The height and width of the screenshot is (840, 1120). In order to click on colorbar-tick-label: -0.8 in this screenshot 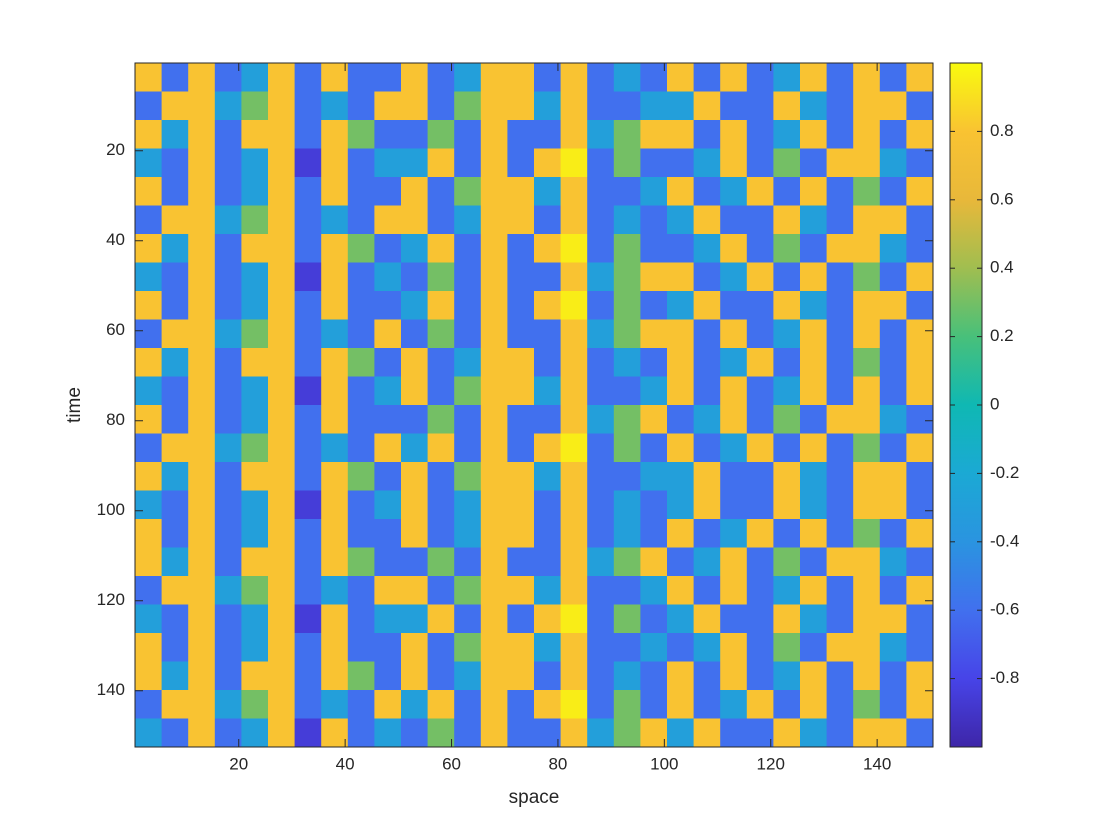, I will do `click(1004, 677)`.